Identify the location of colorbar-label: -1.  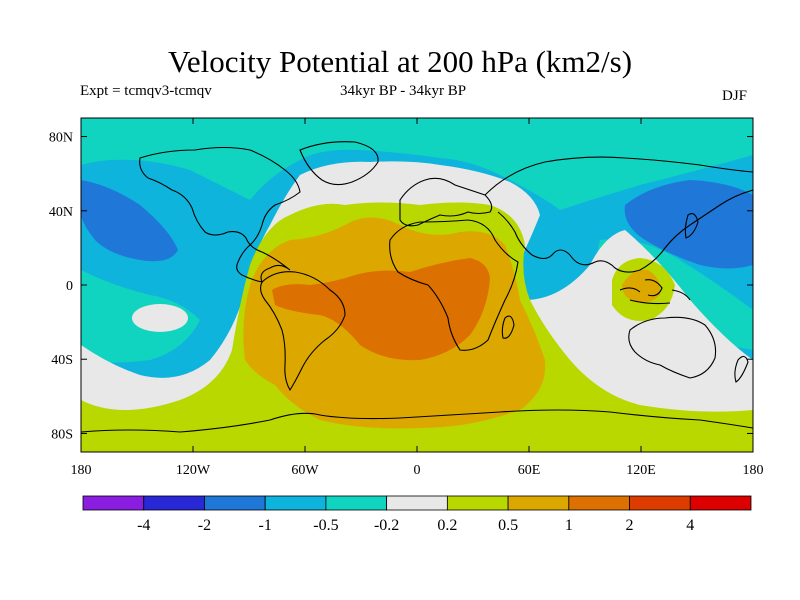
(265, 525).